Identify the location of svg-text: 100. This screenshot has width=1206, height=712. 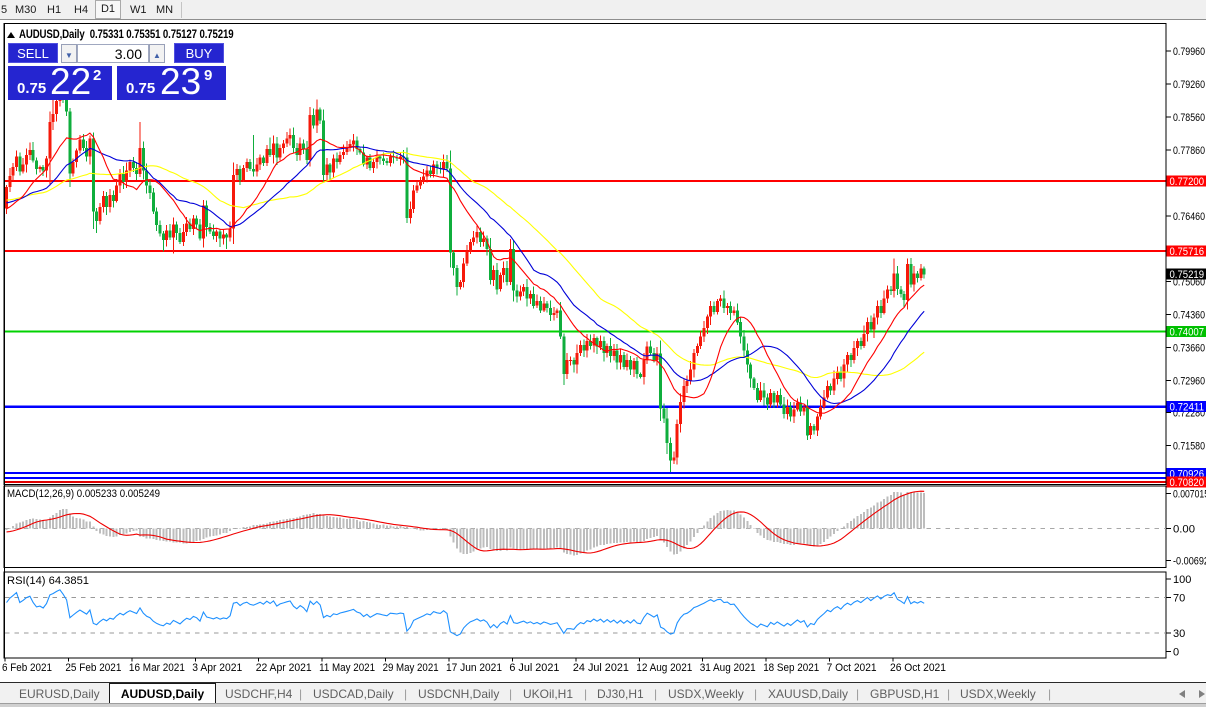
(1182, 580).